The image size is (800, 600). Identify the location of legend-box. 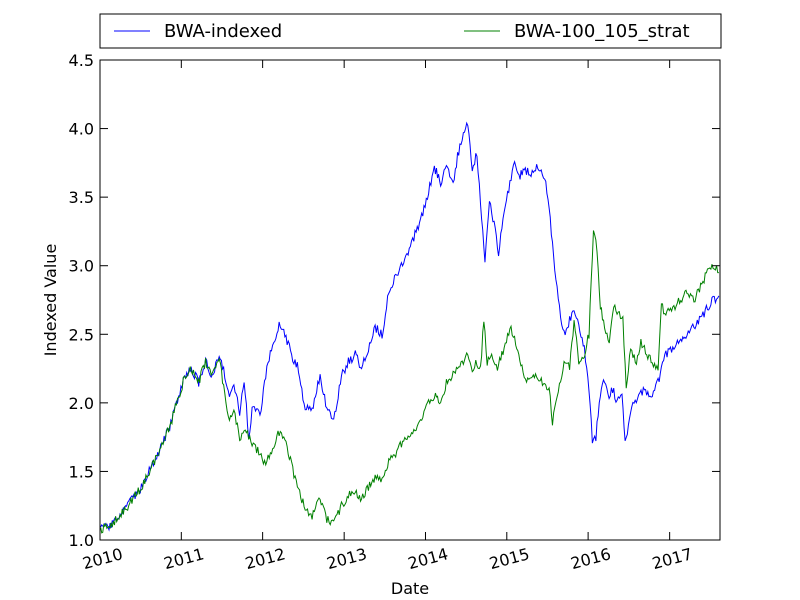
(410, 31).